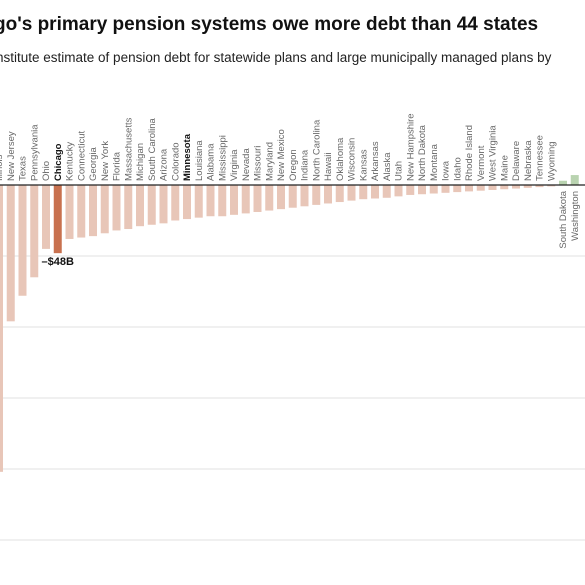 The height and width of the screenshot is (585, 585). What do you see at coordinates (434, 162) in the screenshot?
I see `category-label: Montana` at bounding box center [434, 162].